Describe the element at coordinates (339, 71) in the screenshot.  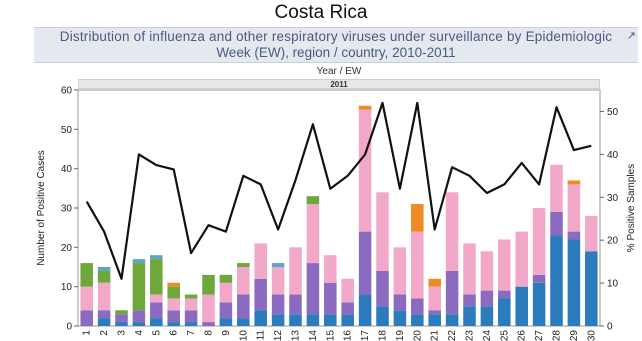
I see `dimension-header: Year / EW` at that location.